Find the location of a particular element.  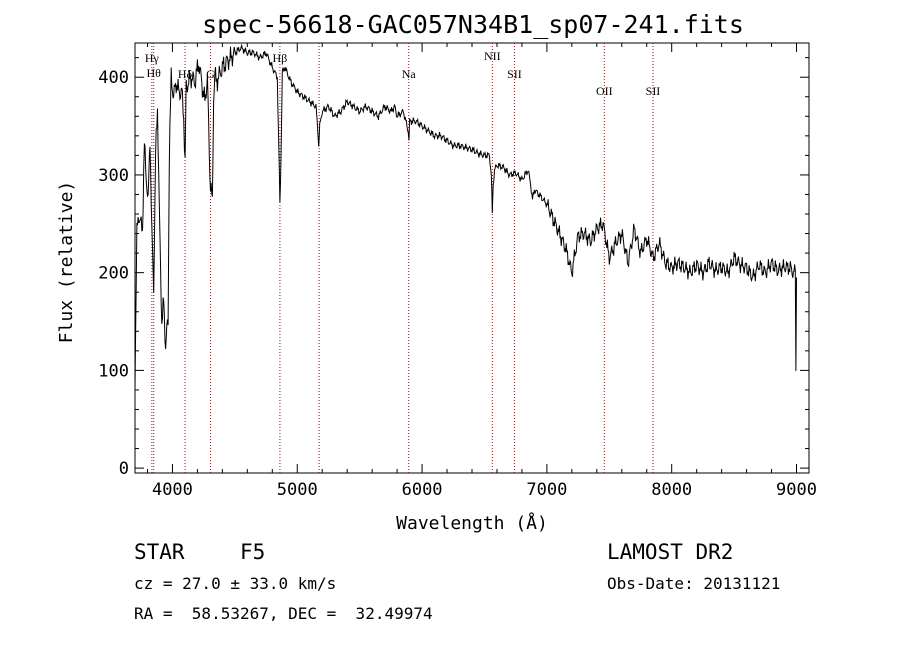

object-class: STAR is located at coordinates (159, 552).